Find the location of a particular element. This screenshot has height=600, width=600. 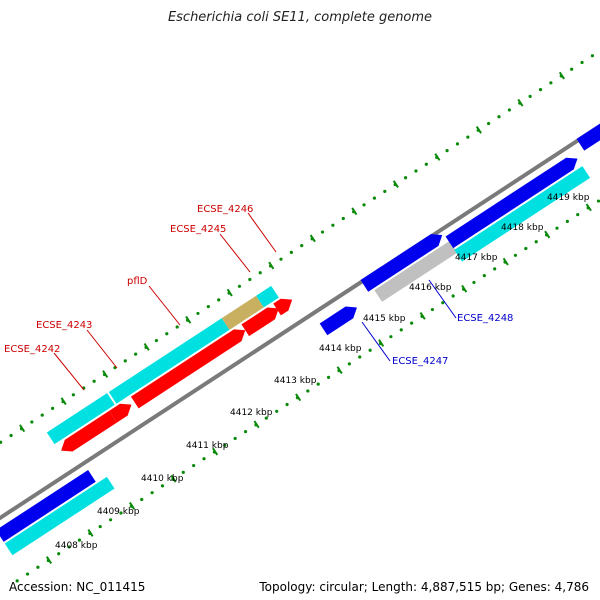

gene-label: ECSE_4247 is located at coordinates (420, 361).